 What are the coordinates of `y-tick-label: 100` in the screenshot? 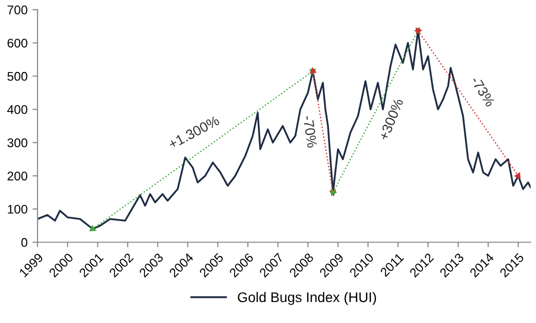 It's located at (18, 209).